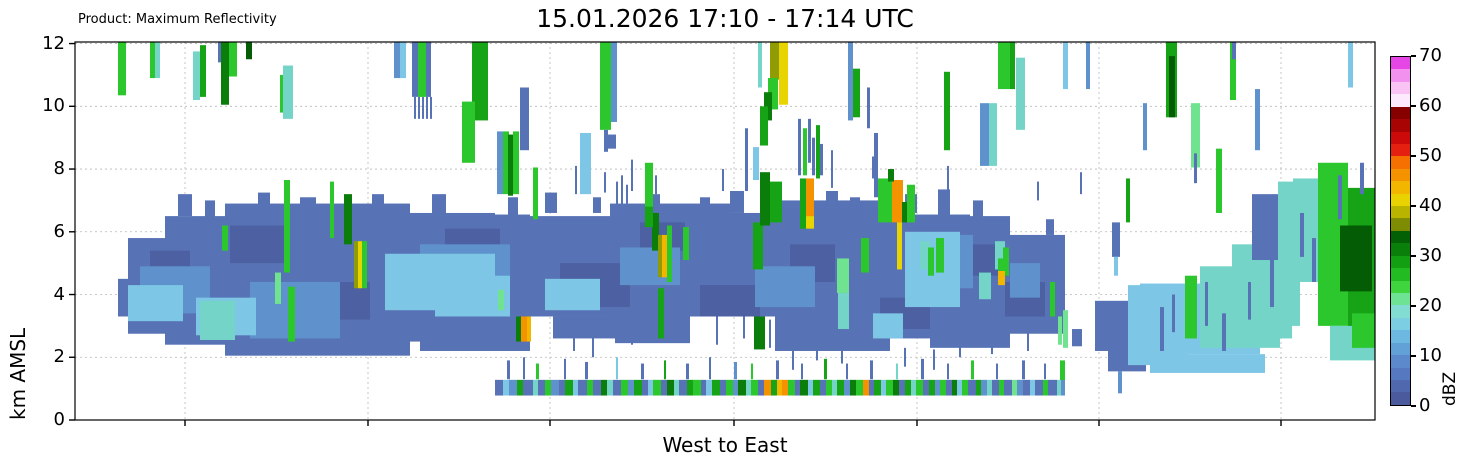 Image resolution: width=1482 pixels, height=470 pixels. I want to click on colorbar-tick-label: 20, so click(1430, 305).